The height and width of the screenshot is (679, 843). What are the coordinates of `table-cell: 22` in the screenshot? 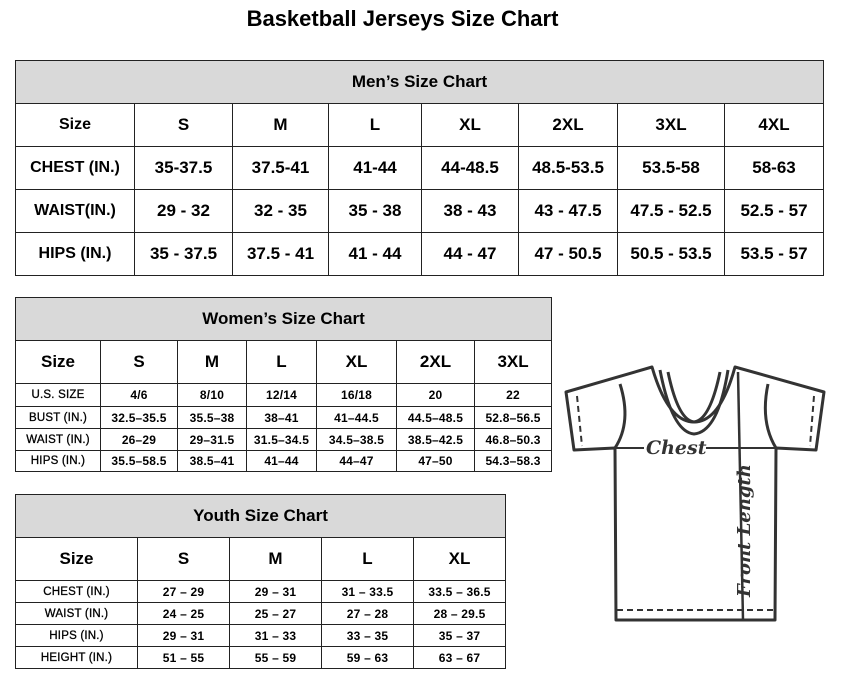 It's located at (513, 395).